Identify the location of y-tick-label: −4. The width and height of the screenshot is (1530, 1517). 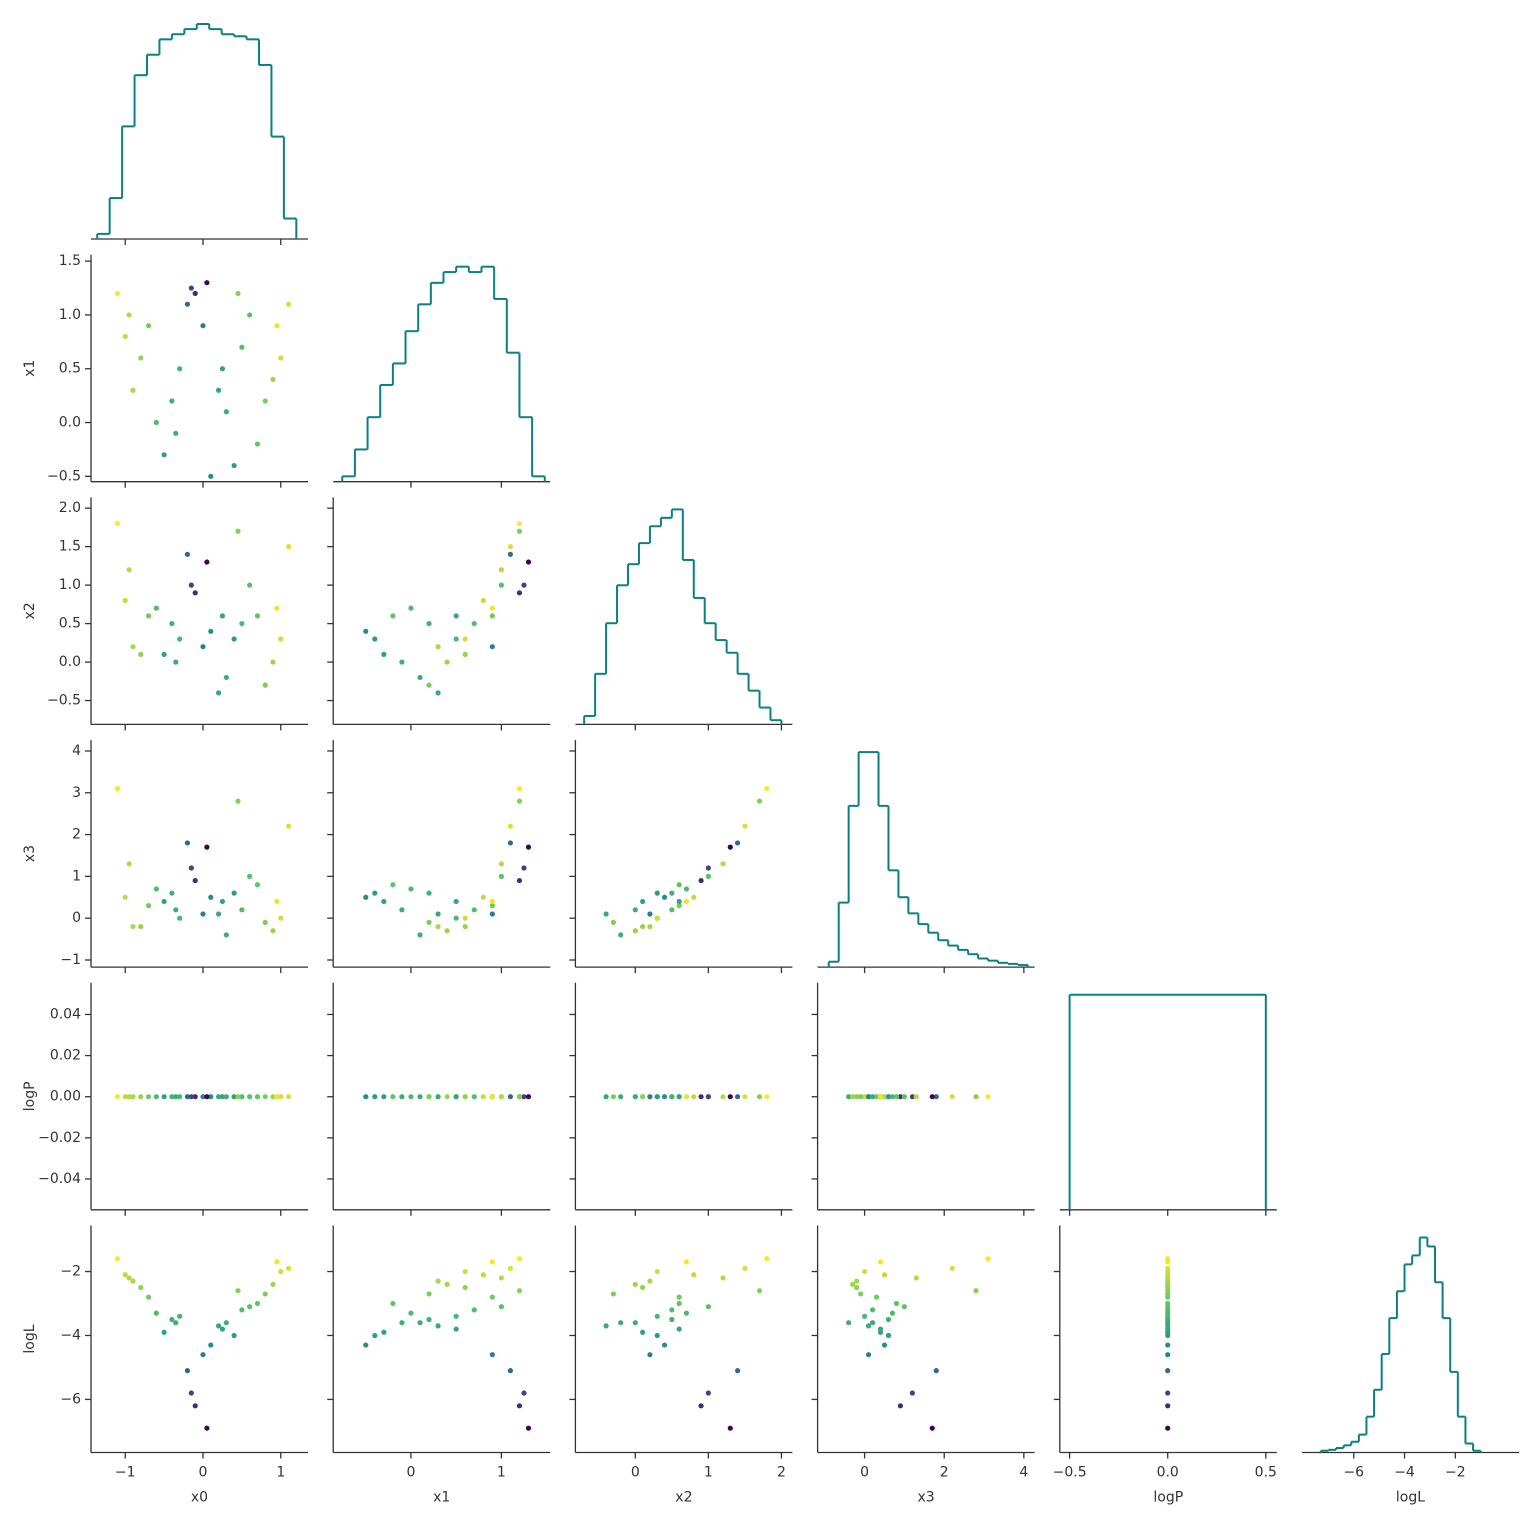
(70, 1335).